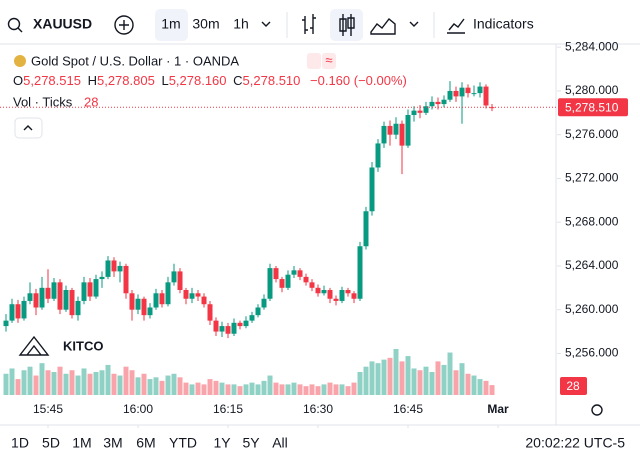 This screenshot has width=640, height=467. Describe the element at coordinates (145, 443) in the screenshot. I see `range-button: 6M` at that location.